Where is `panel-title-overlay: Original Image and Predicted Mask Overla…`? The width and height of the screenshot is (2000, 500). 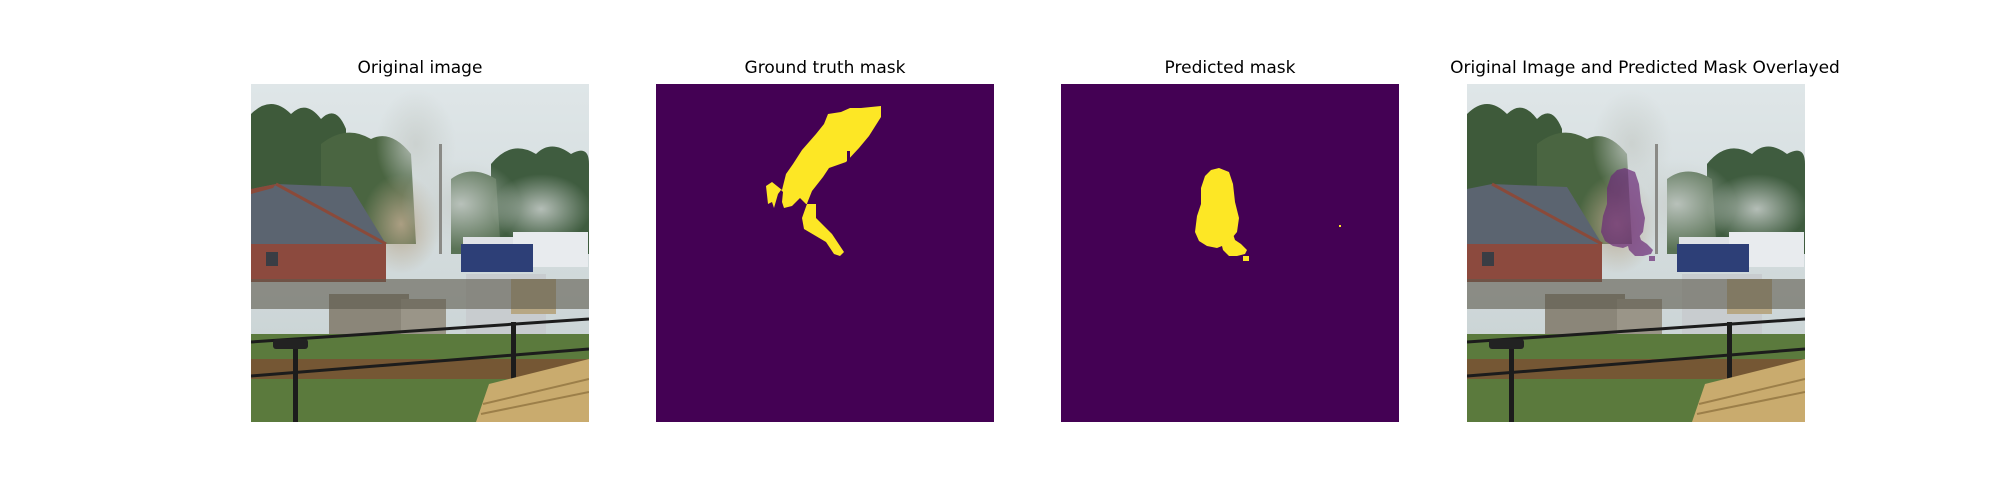 panel-title-overlay: Original Image and Predicted Mask Overla… is located at coordinates (1645, 68).